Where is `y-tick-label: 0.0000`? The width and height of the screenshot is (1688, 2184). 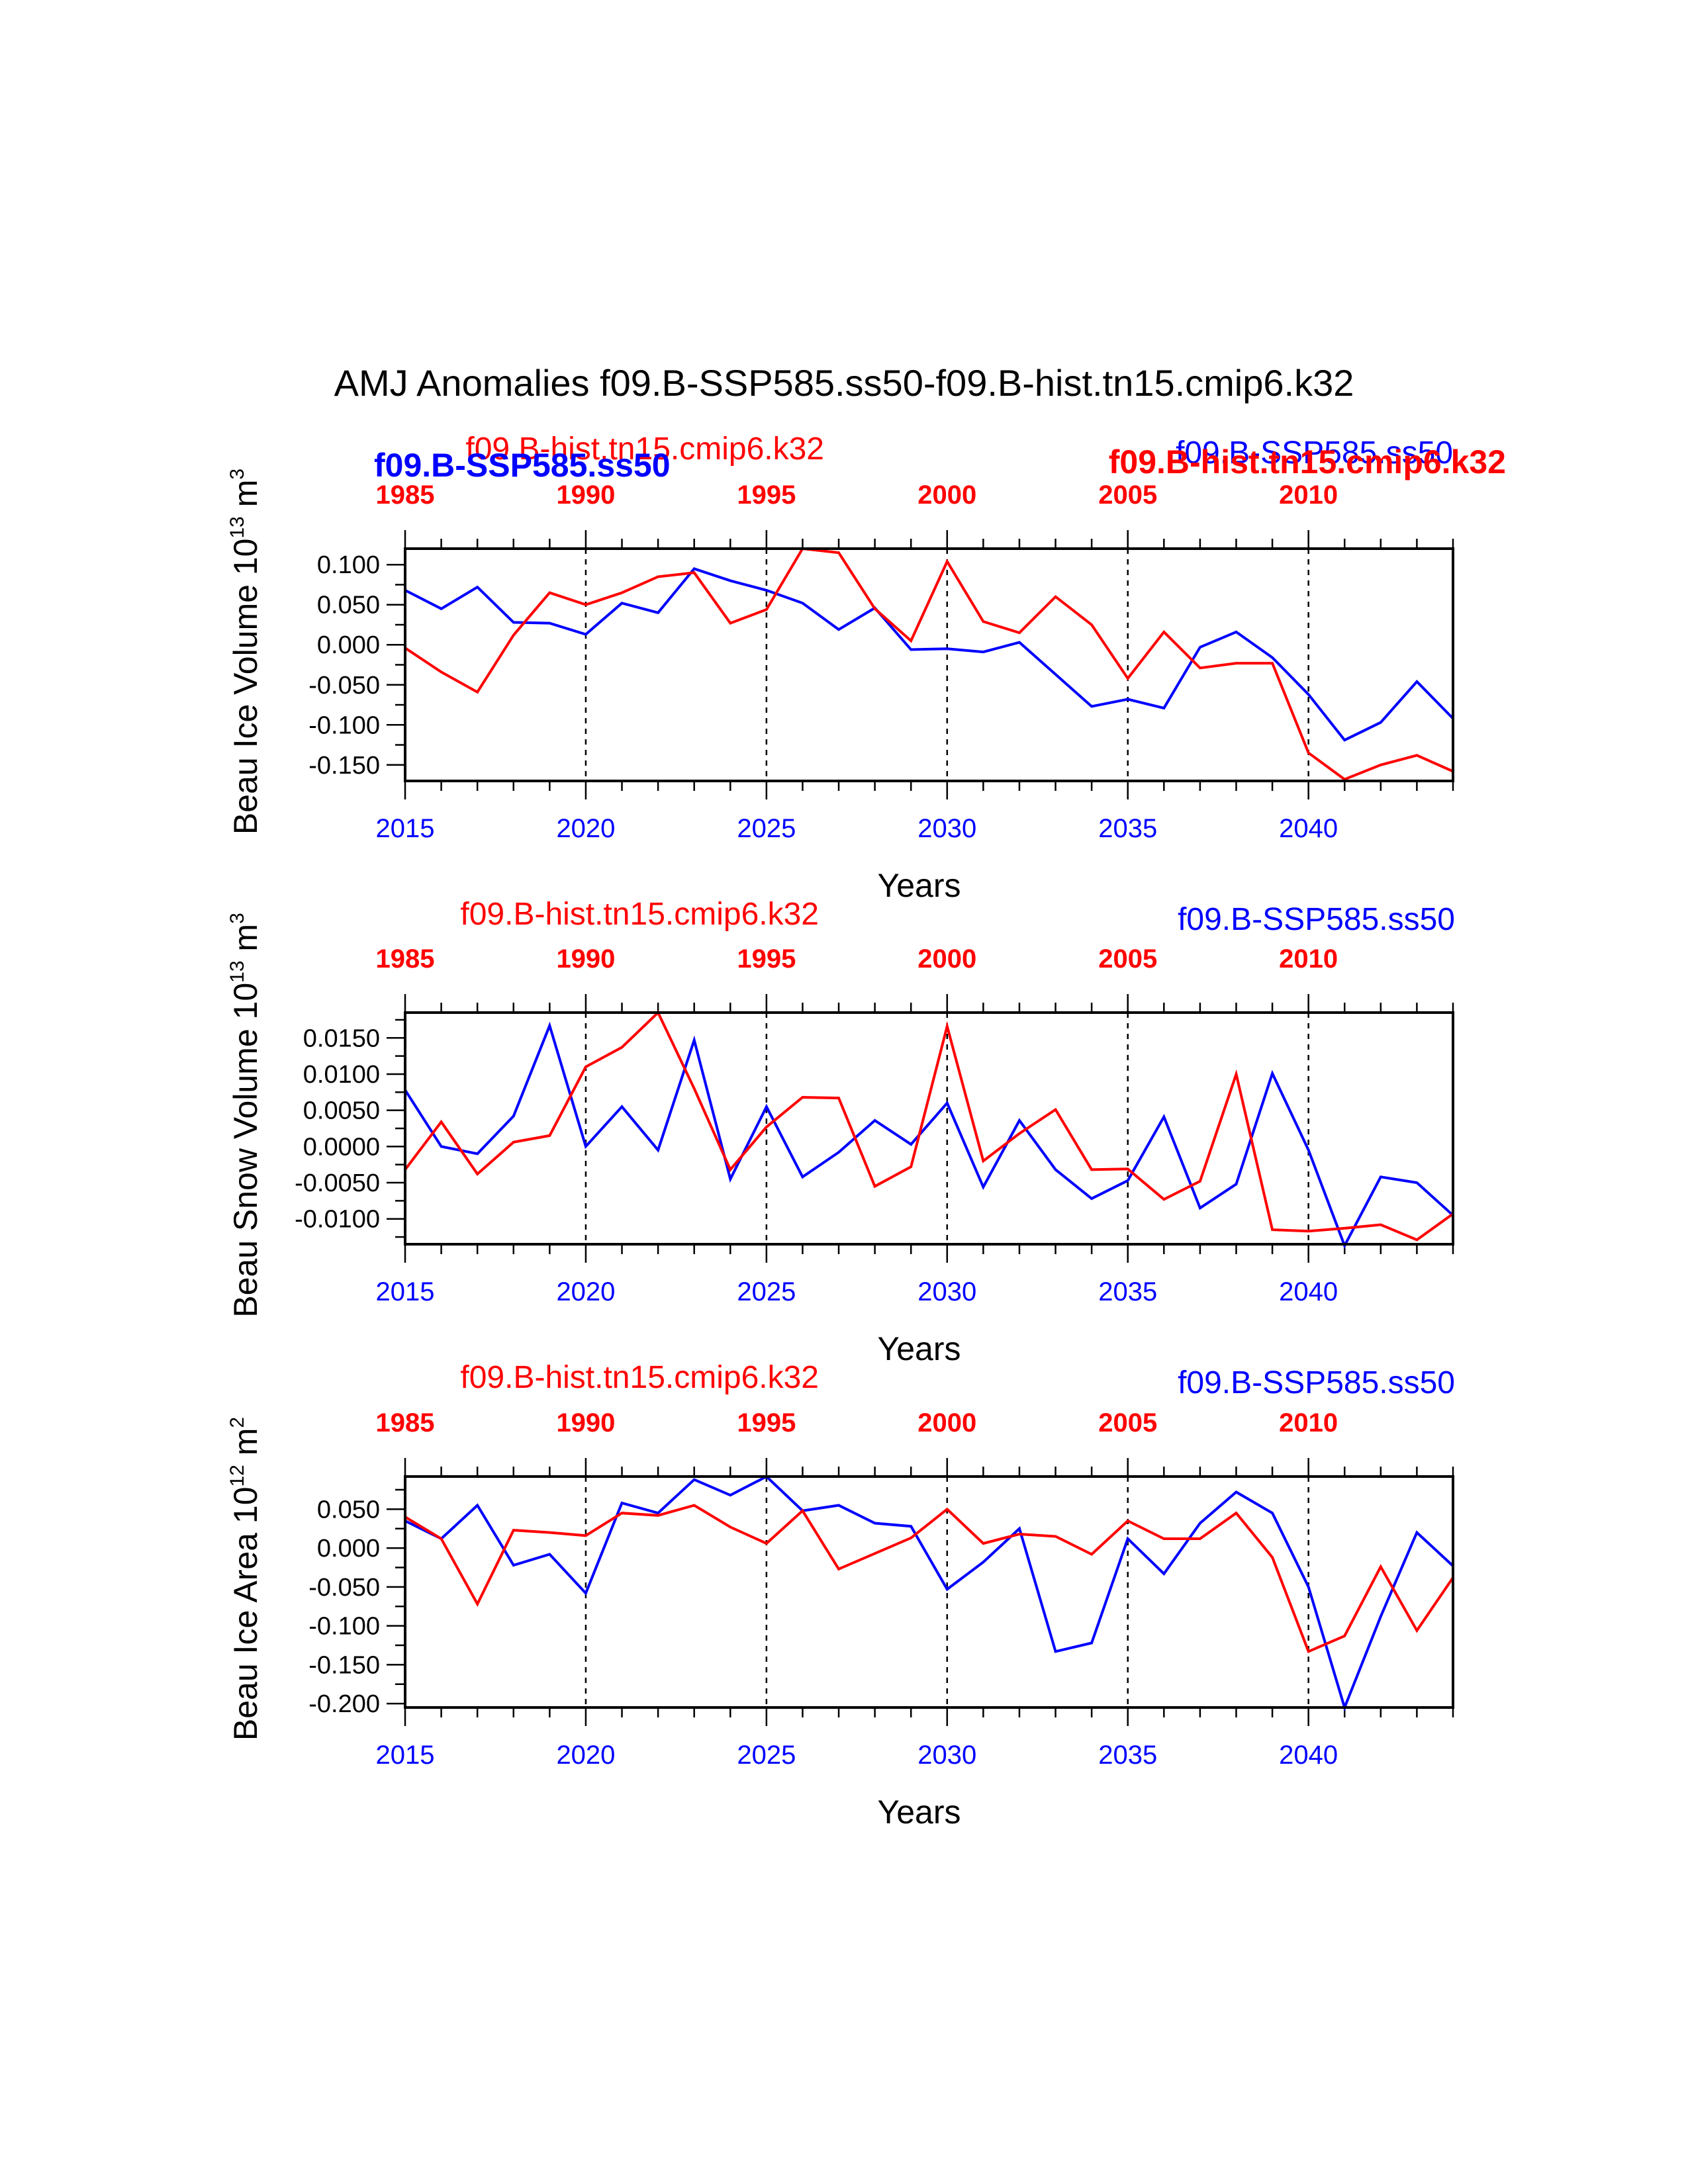
y-tick-label: 0.0000 is located at coordinates (341, 1147).